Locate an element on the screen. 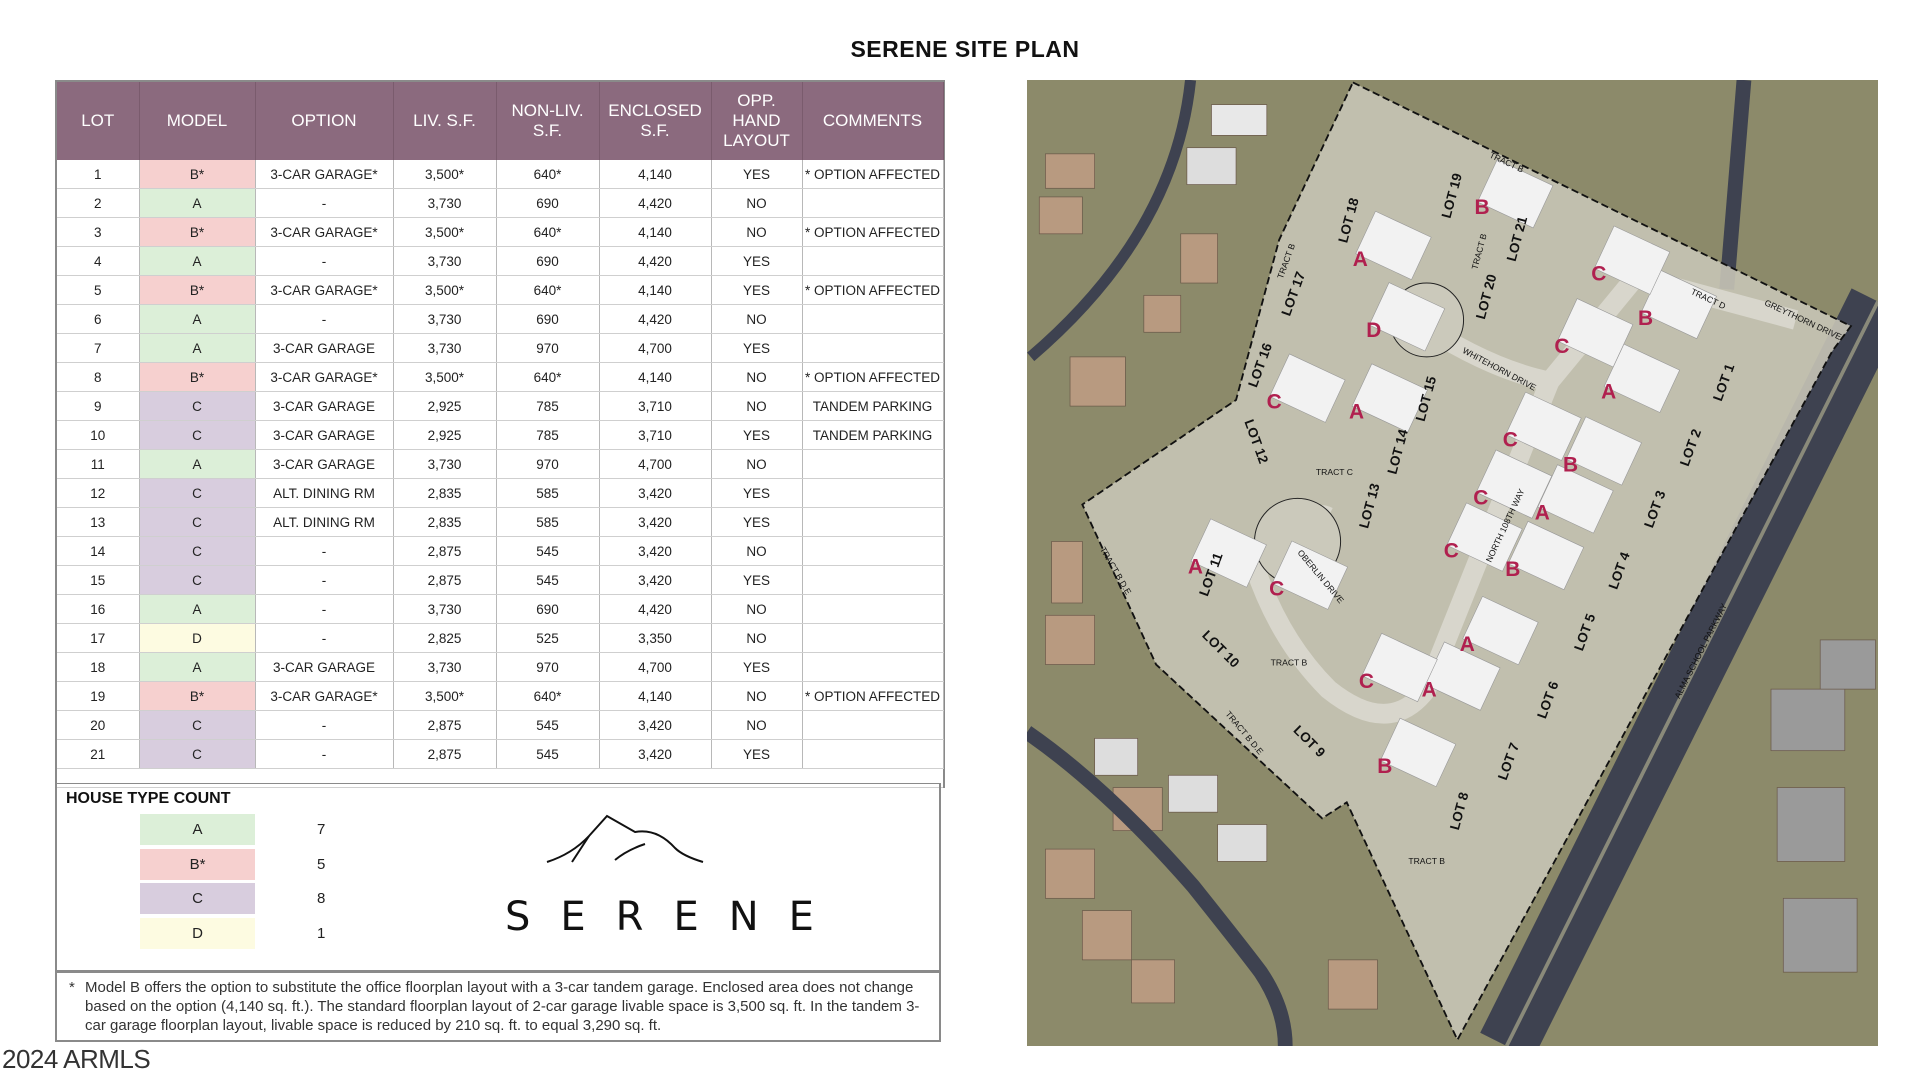 The height and width of the screenshot is (1080, 1920). table-cell: 2,835 is located at coordinates (445, 493).